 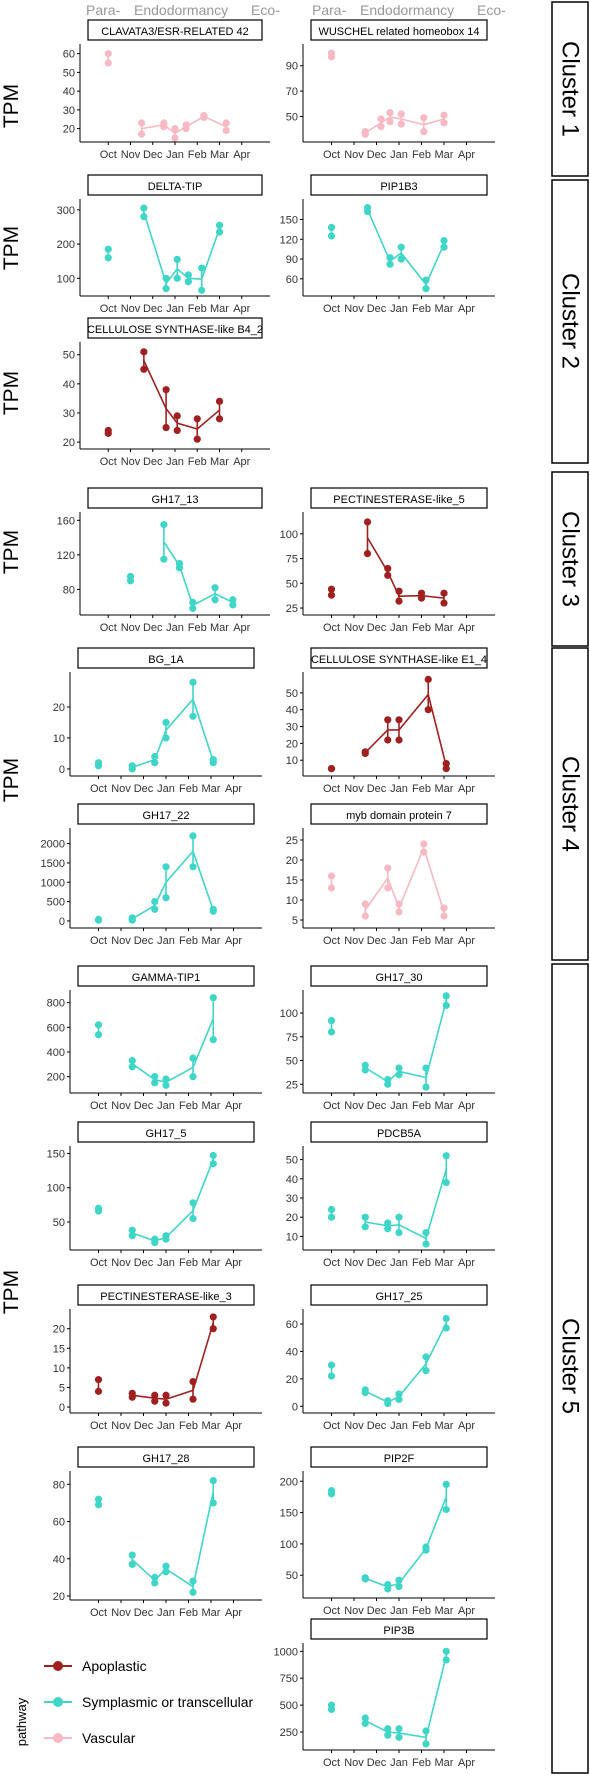 I want to click on panel-title: GH17_13, so click(x=174, y=500).